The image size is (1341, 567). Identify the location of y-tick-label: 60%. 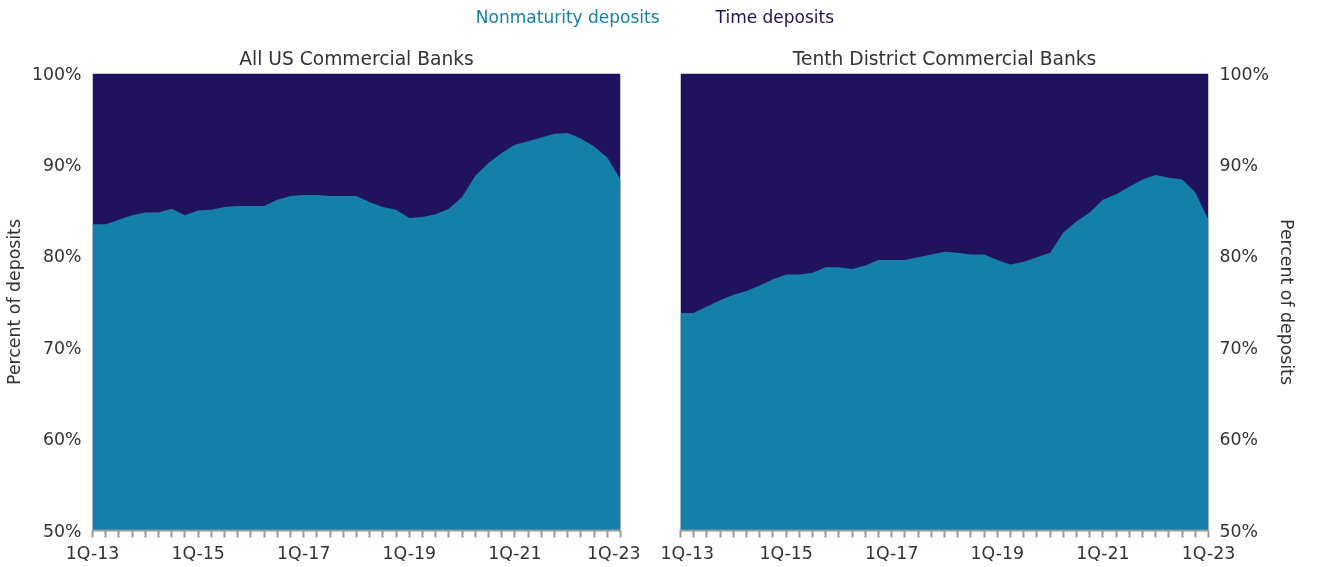
(62, 439).